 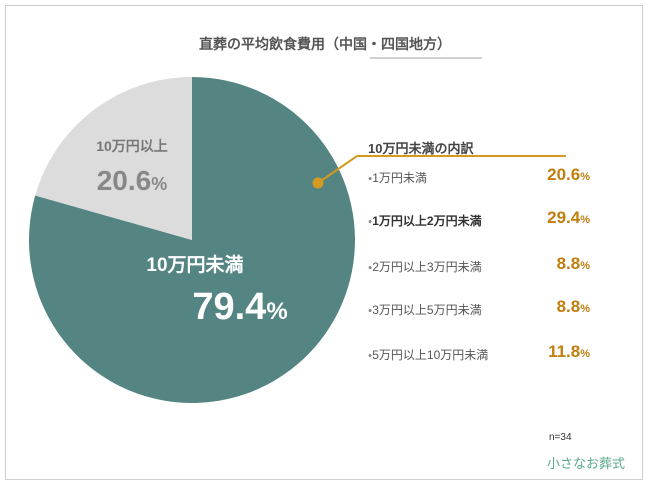 I want to click on breakdown-row-label: ●3万円以上5万円未満, so click(x=425, y=309).